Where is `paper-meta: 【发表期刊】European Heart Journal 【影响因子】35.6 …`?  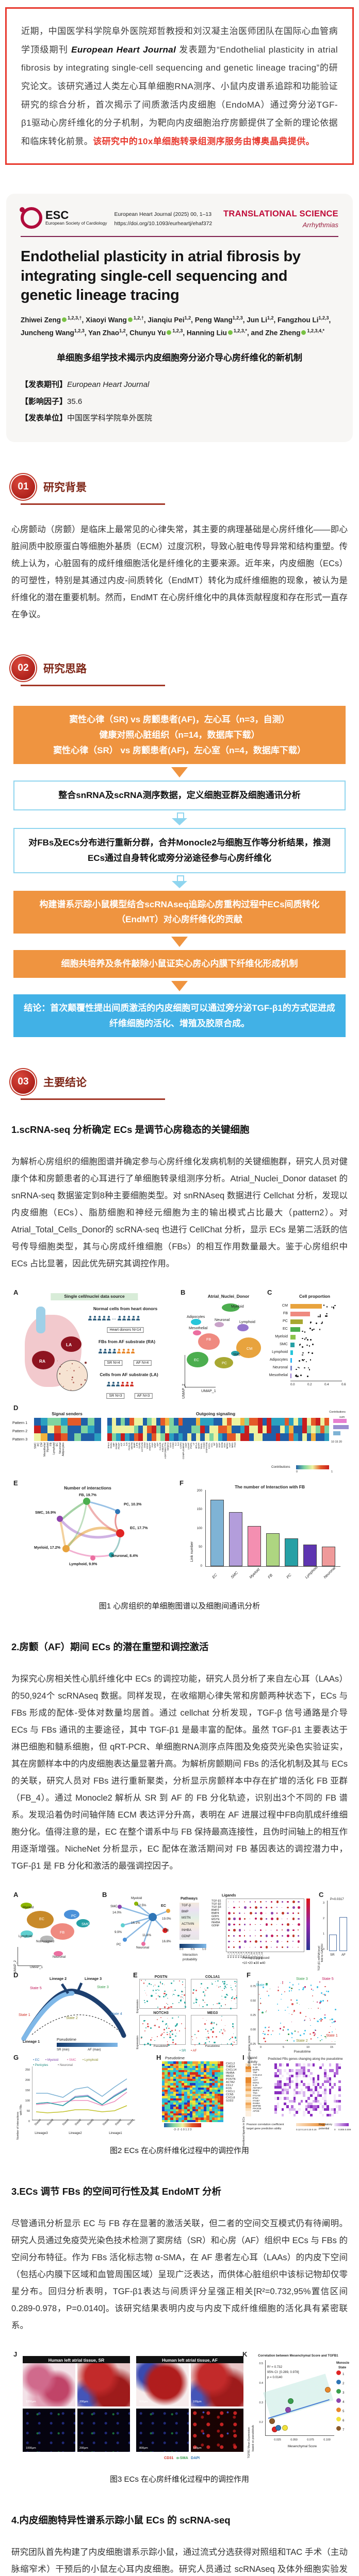
paper-meta: 【发表期刊】European Heart Journal 【影响因子】35.6 … is located at coordinates (179, 402).